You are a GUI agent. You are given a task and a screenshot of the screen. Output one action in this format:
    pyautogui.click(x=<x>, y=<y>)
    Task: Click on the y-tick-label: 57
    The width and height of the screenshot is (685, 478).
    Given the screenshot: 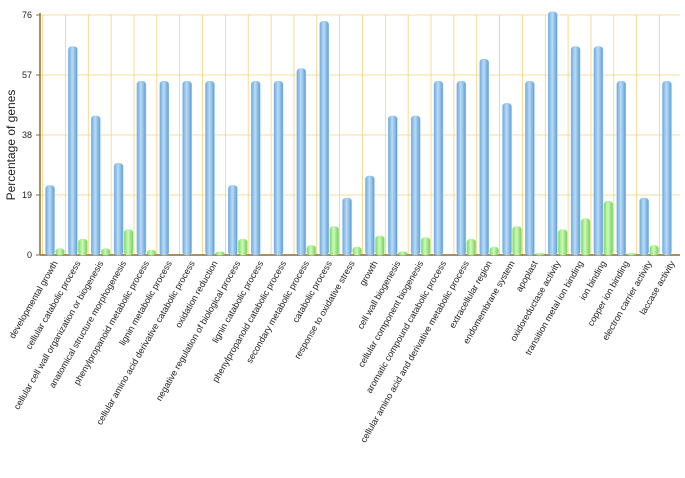 What is the action you would take?
    pyautogui.click(x=27, y=75)
    